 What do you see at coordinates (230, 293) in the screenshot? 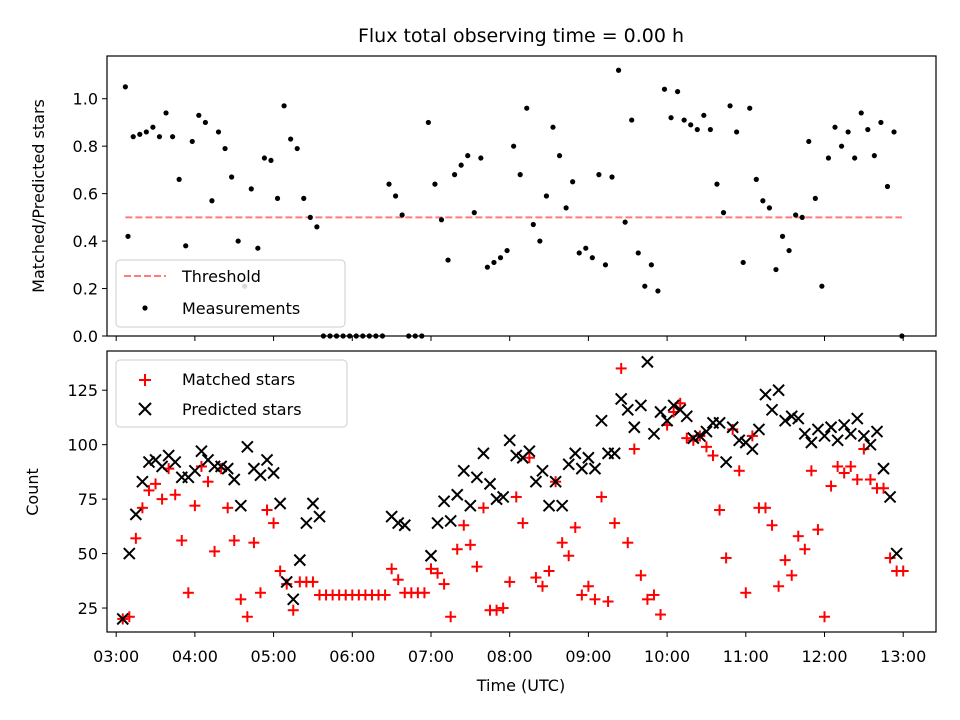
I see `top-legend: Threshold Measurements` at bounding box center [230, 293].